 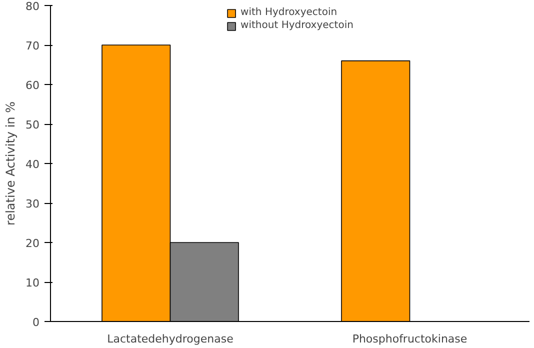 I want to click on y-tick-label: 30, so click(x=33, y=204).